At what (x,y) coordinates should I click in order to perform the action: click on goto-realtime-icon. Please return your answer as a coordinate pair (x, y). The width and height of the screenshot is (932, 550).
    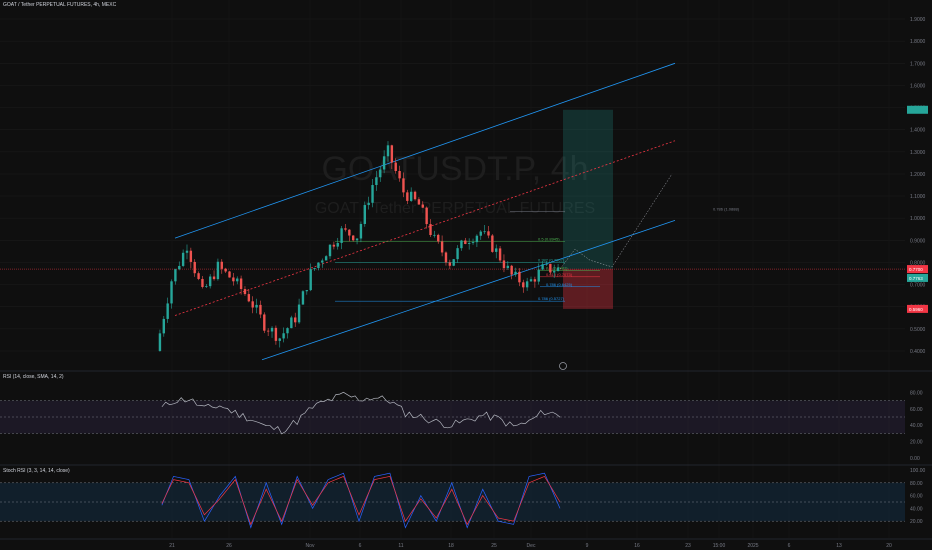
    Looking at the image, I should click on (563, 366).